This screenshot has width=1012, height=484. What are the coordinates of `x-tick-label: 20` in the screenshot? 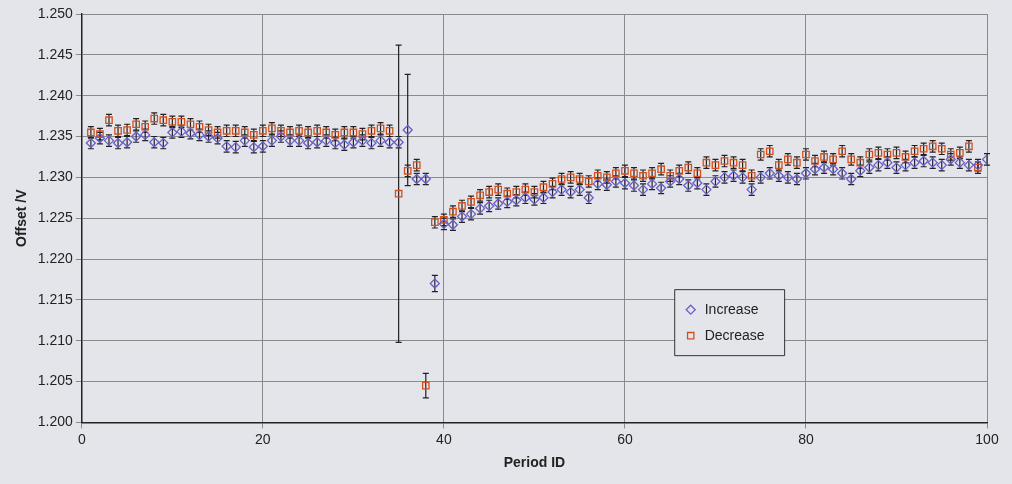 It's located at (263, 438).